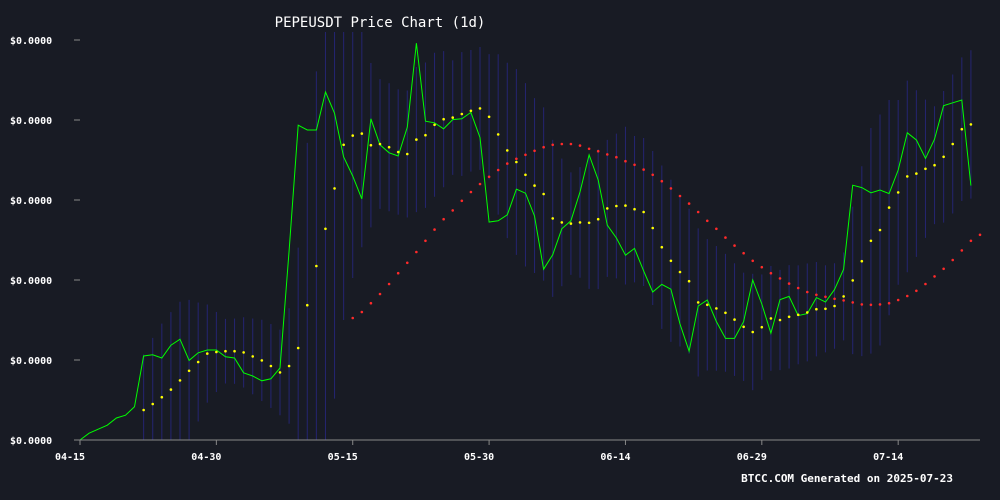  Describe the element at coordinates (206, 457) in the screenshot. I see `x-tick-label: 04-30` at that location.